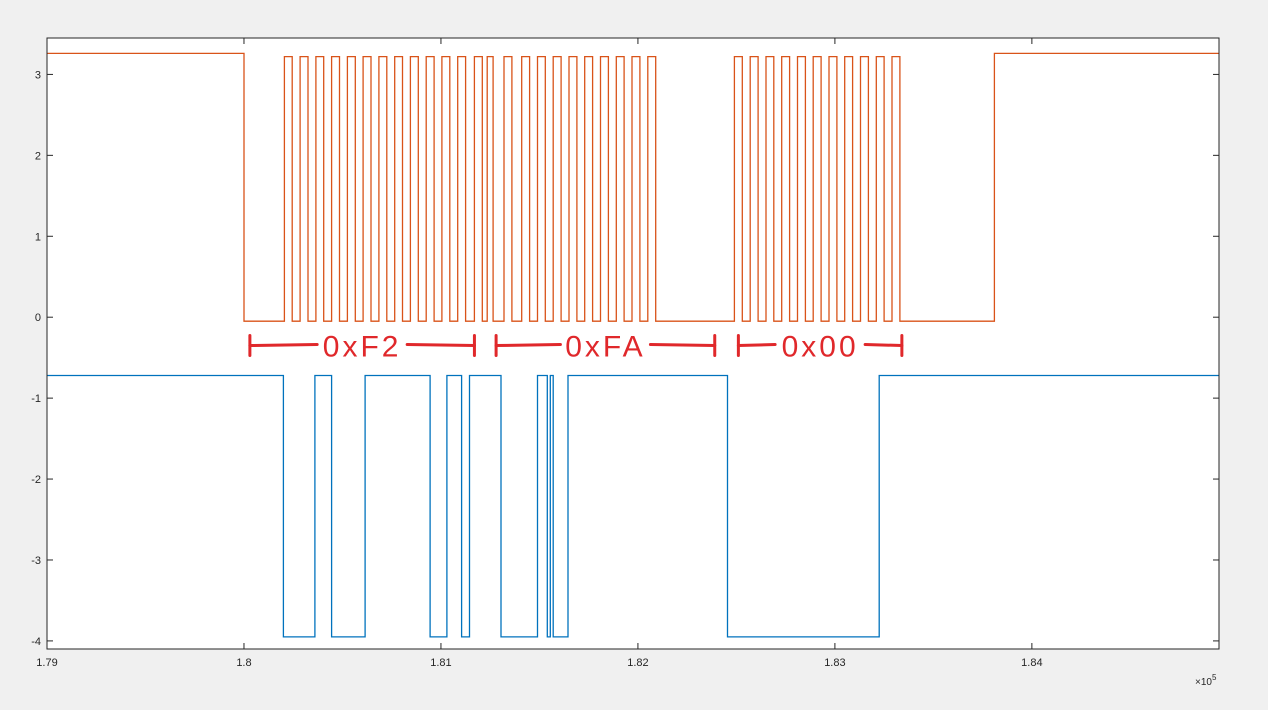 This screenshot has width=1268, height=710. I want to click on y-tick-label: -4, so click(36, 642).